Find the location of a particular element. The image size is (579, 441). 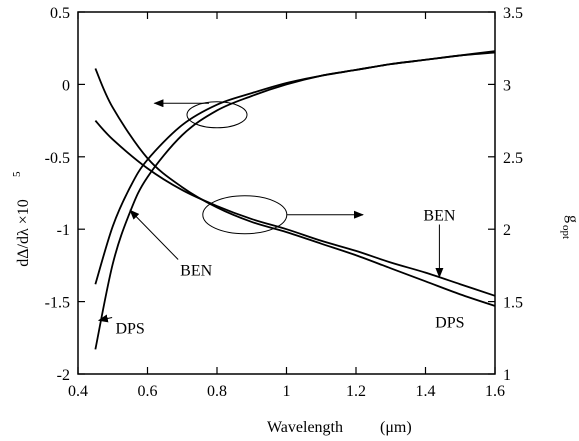

series-label-dps-3: DPS is located at coordinates (449, 323).